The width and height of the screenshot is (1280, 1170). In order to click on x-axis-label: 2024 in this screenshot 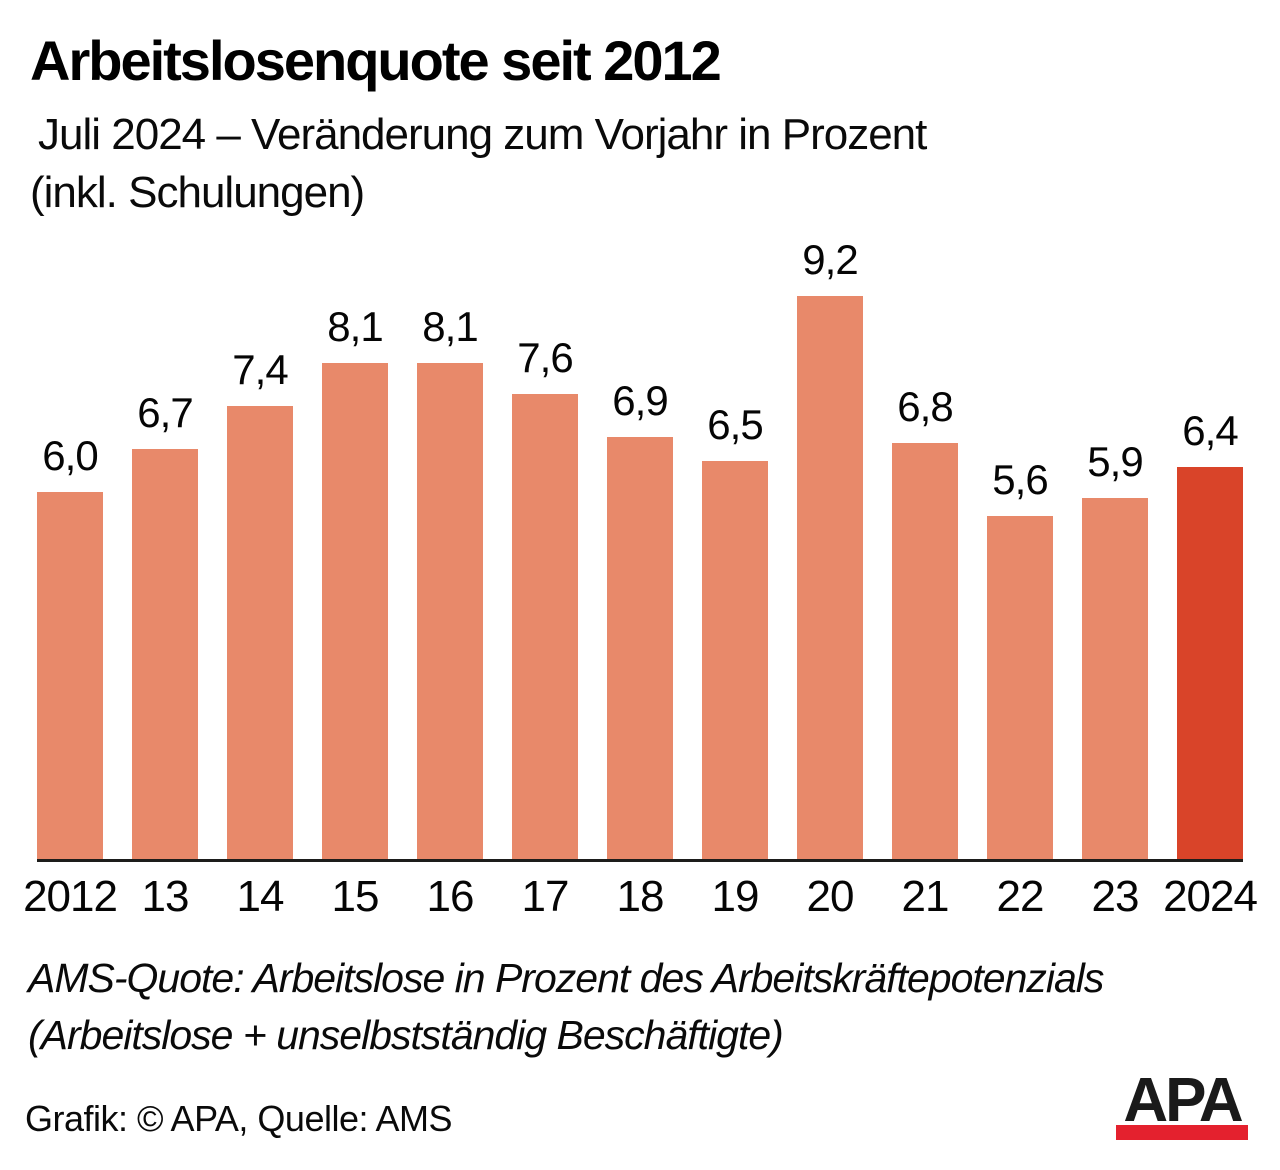, I will do `click(1210, 896)`.